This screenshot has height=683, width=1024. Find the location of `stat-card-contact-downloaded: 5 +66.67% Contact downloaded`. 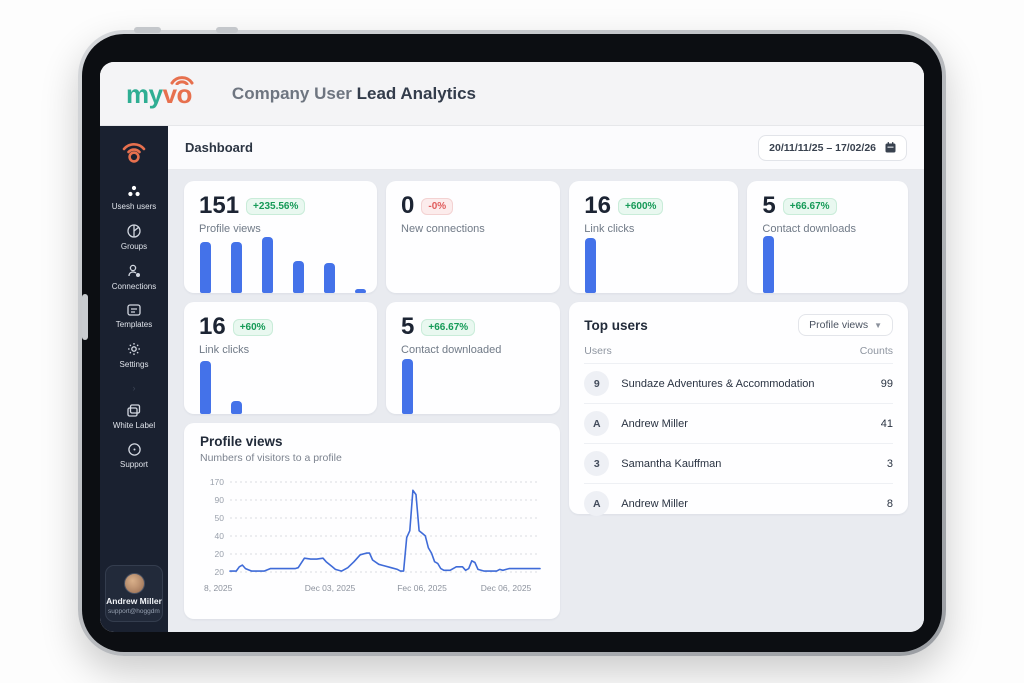

stat-card-contact-downloaded: 5 +66.67% Contact downloaded is located at coordinates (473, 358).